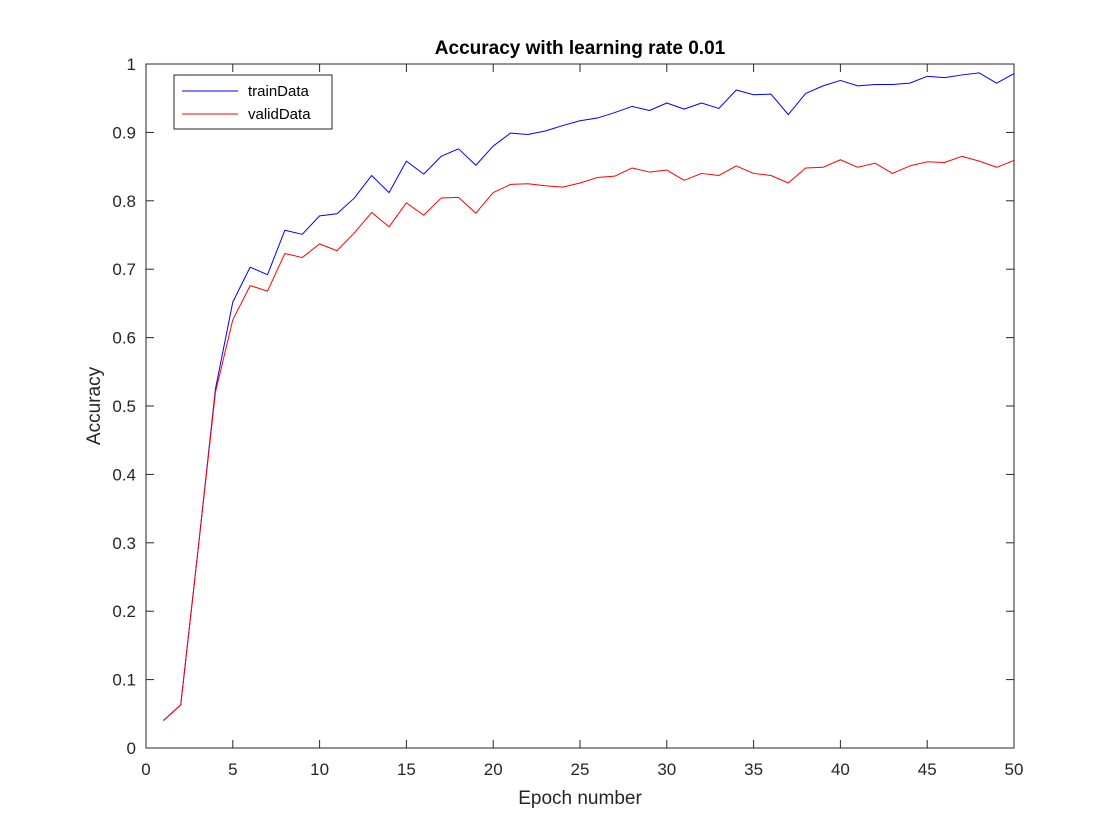 The image size is (1120, 840). I want to click on y-tick-label: 0.7, so click(124, 269).